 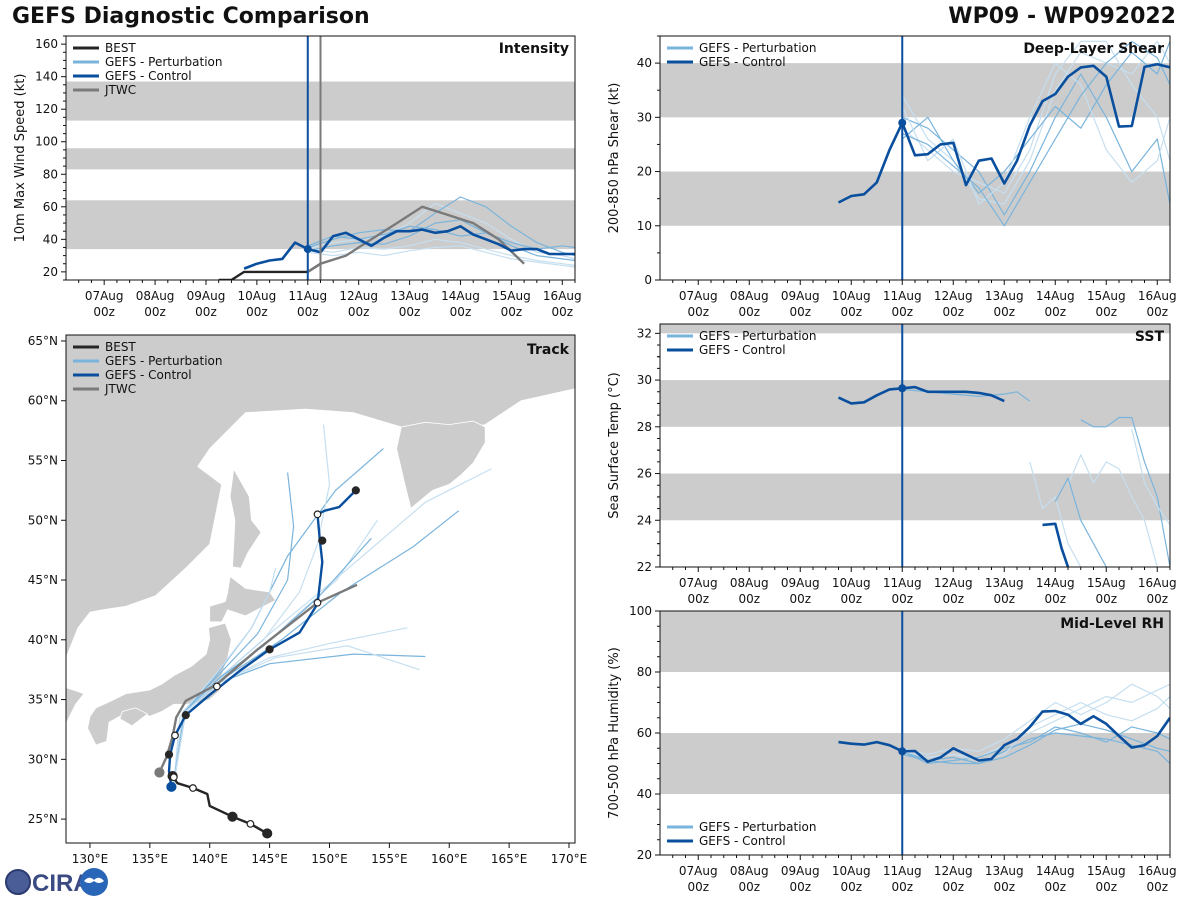 I want to click on lon-tick-label: 170°E, so click(x=569, y=859).